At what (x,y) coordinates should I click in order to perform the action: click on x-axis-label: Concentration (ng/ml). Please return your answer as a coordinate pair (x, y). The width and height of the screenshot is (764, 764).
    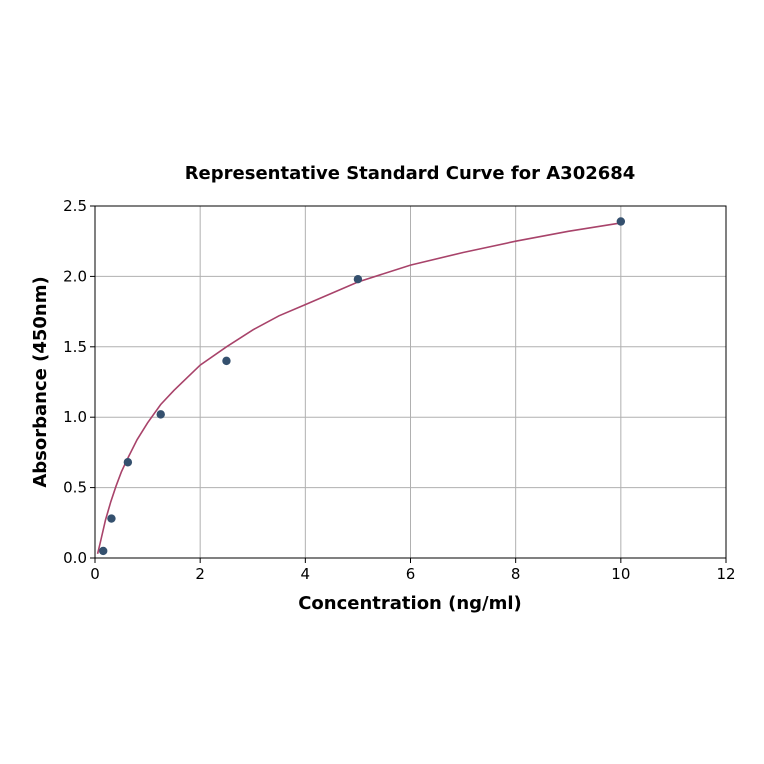
    Looking at the image, I should click on (410, 603).